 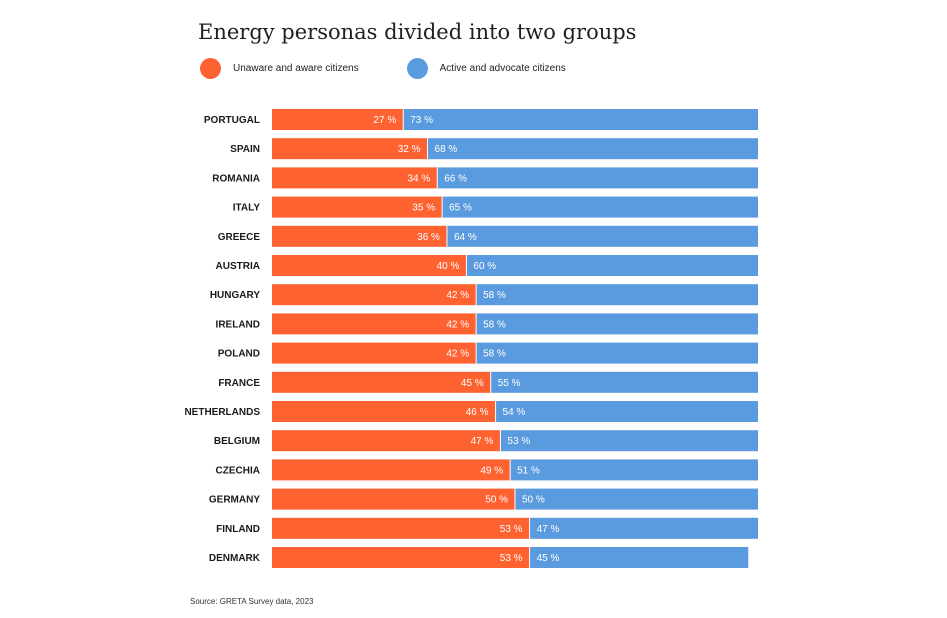 What do you see at coordinates (457, 324) in the screenshot?
I see `data-label-unaware-aware-ireland: 42 %` at bounding box center [457, 324].